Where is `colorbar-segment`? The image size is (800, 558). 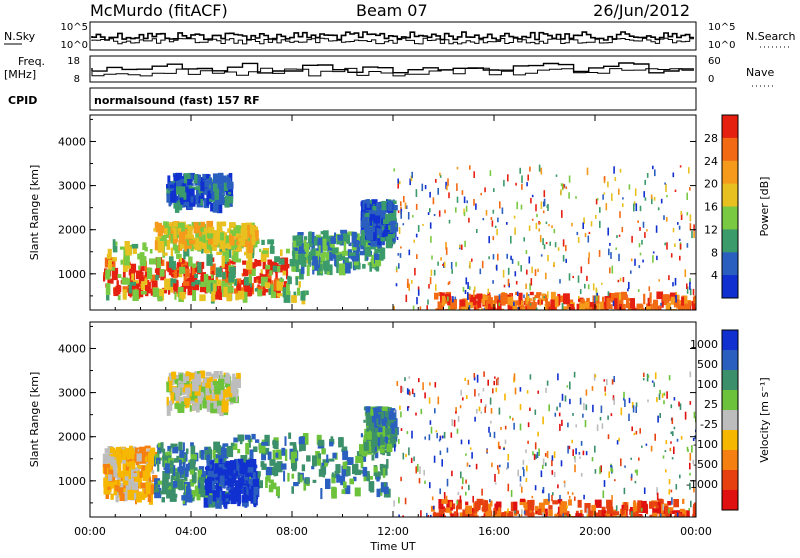 colorbar-segment is located at coordinates (730, 360).